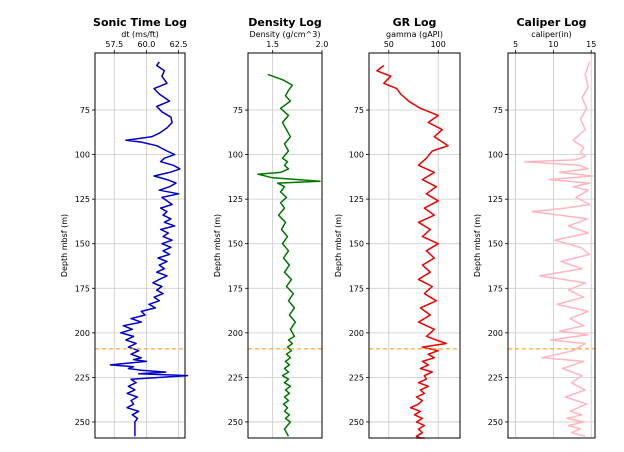  Describe the element at coordinates (147, 44) in the screenshot. I see `x-tick-label: 60.0` at that location.